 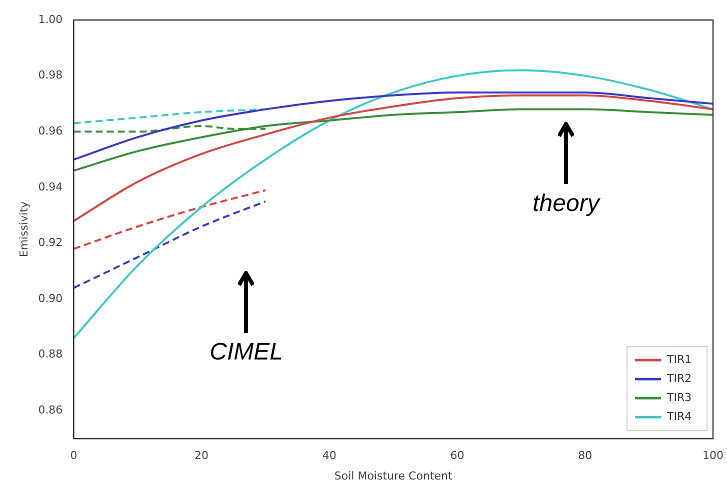 I want to click on y-tick-label: 0.92, so click(x=50, y=243).